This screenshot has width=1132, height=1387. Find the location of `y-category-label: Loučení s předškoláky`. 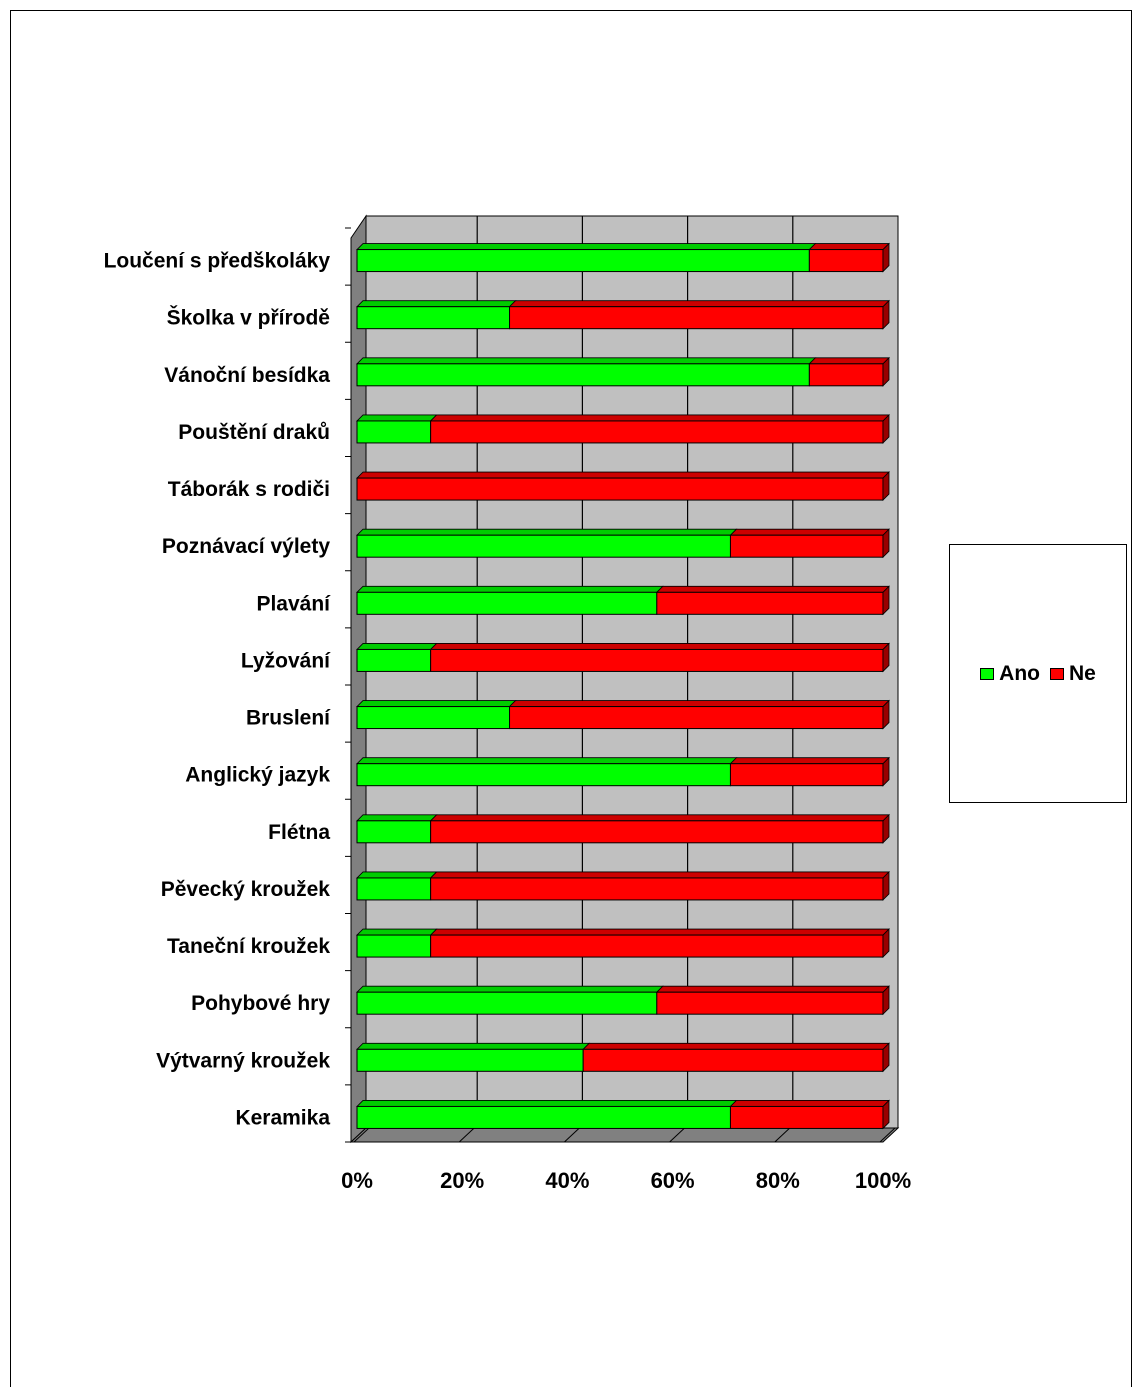

y-category-label: Loučení s předškoláky is located at coordinates (217, 261).